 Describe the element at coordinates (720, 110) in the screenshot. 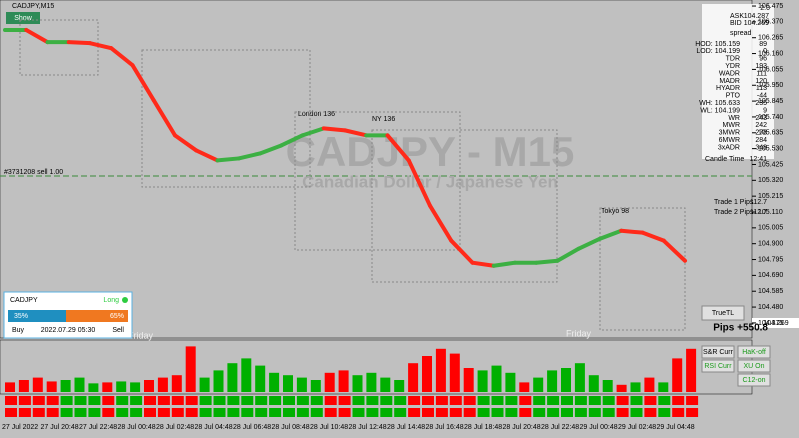

I see `info-label: WL: 104.199` at that location.